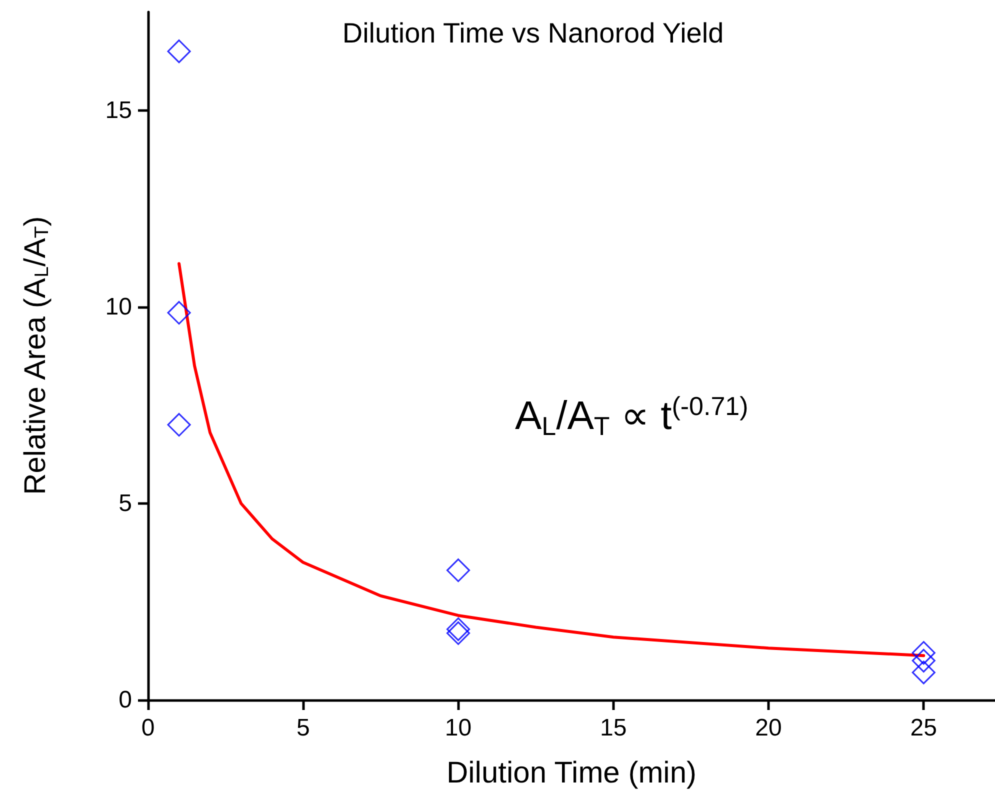 The height and width of the screenshot is (807, 995). I want to click on x-tick-label: 20, so click(768, 728).